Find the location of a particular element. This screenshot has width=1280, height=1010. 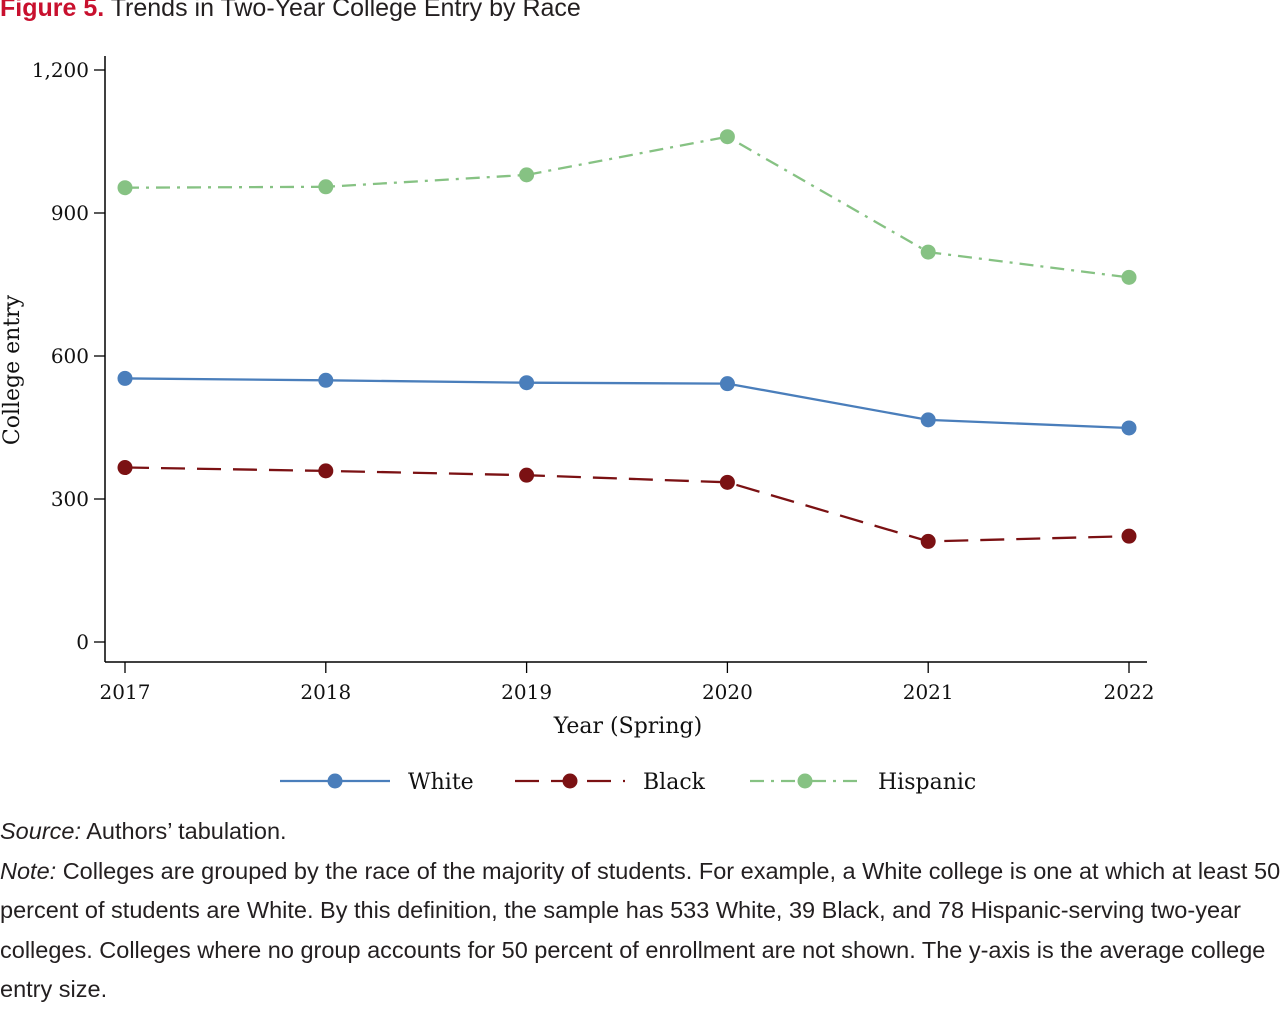

legend-marker-black is located at coordinates (570, 781).